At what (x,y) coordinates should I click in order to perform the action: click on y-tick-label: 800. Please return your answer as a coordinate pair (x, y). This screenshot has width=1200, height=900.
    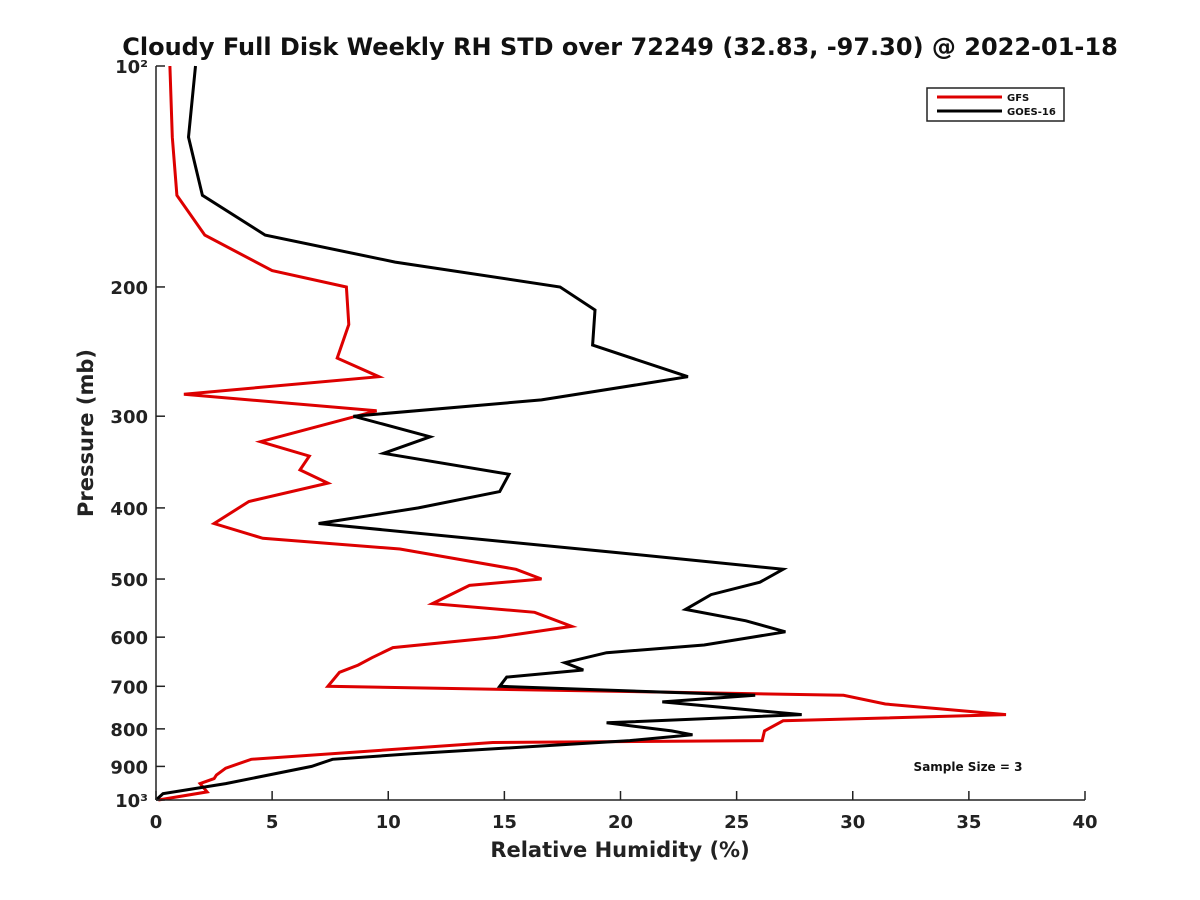
    Looking at the image, I should click on (129, 730).